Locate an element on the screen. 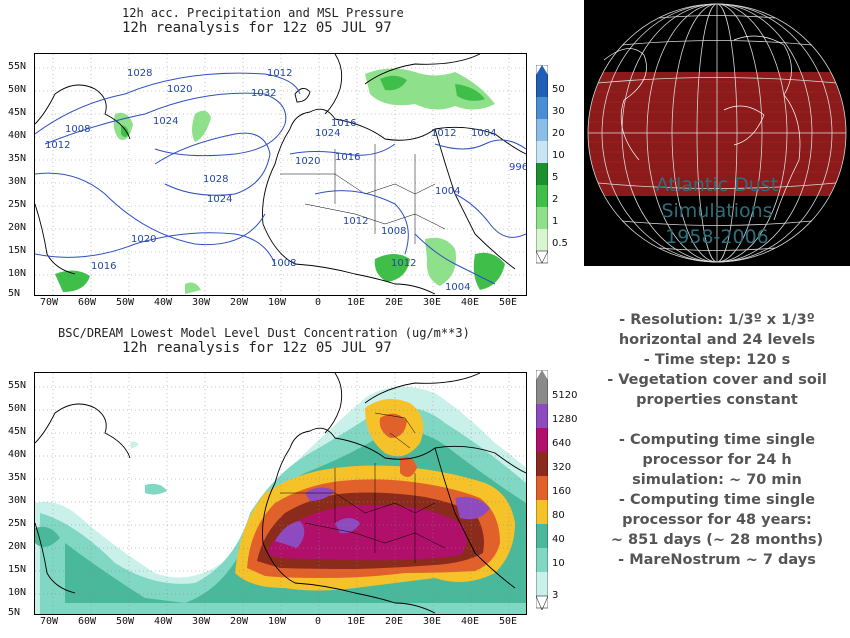  note-line: - Resolution: 1/3º x 1/3º is located at coordinates (717, 320).